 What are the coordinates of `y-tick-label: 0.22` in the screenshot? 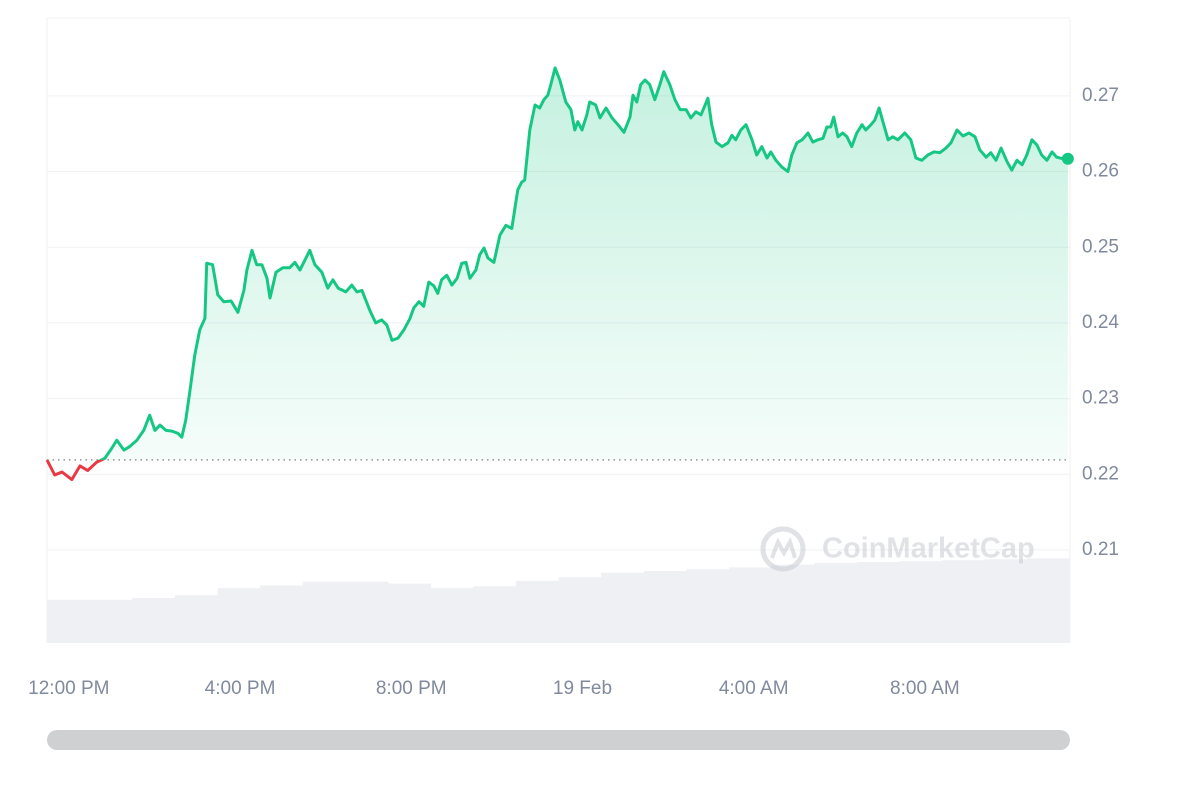 It's located at (1100, 473).